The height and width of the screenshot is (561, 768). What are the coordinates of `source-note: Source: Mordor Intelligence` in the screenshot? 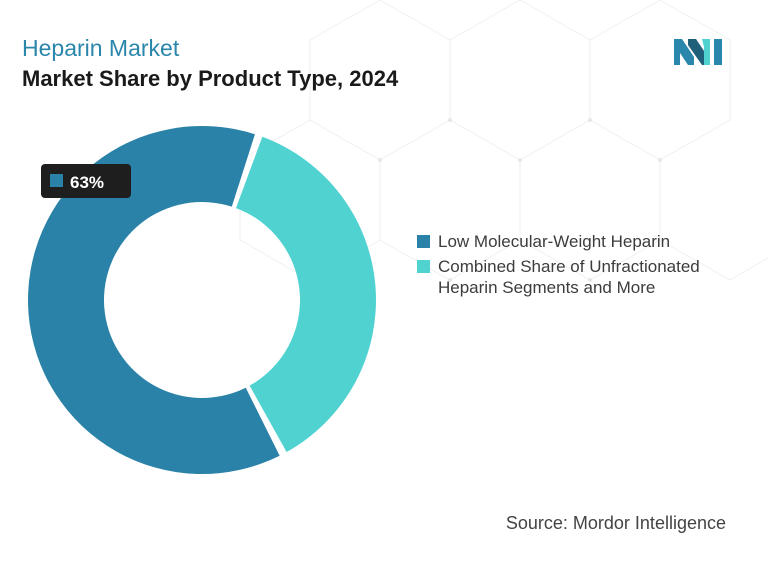 It's located at (615, 523).